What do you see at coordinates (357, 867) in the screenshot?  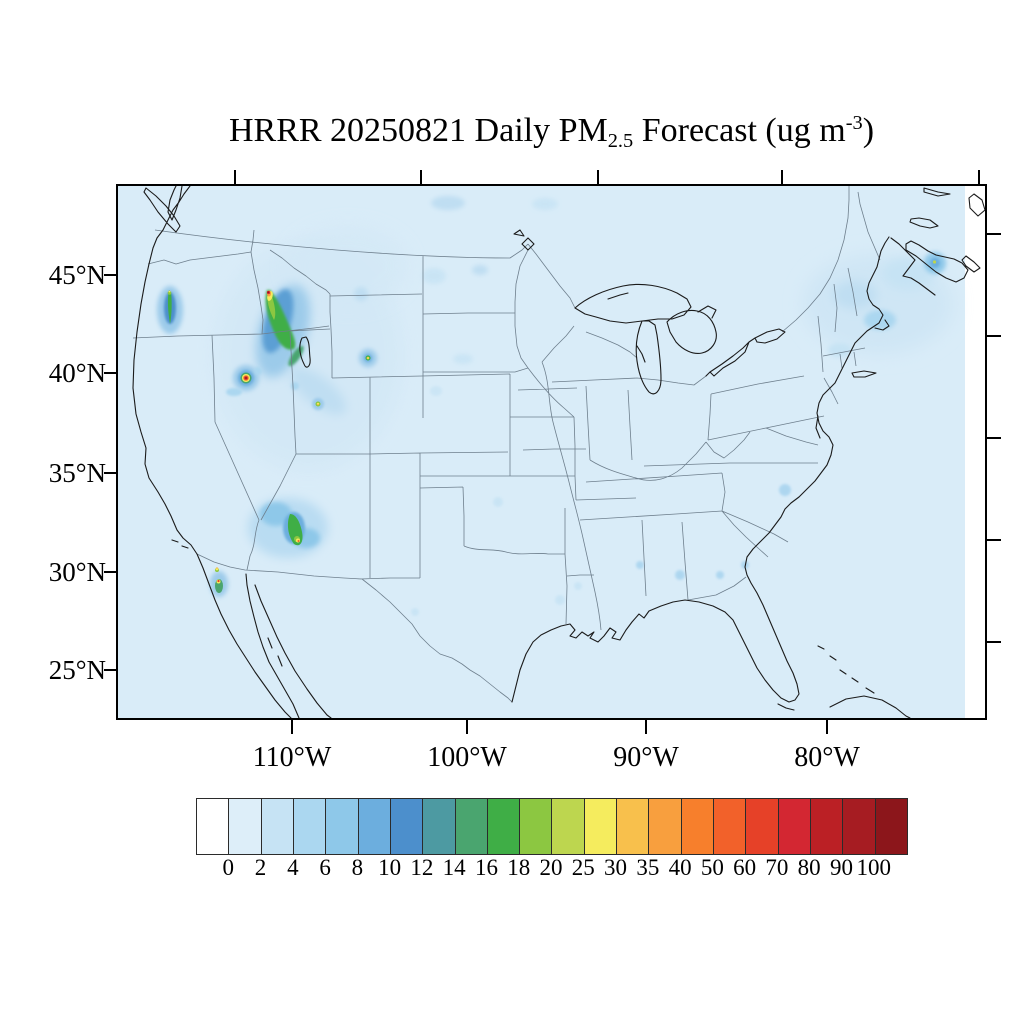 I see `colorbar-tick-label: 8` at bounding box center [357, 867].